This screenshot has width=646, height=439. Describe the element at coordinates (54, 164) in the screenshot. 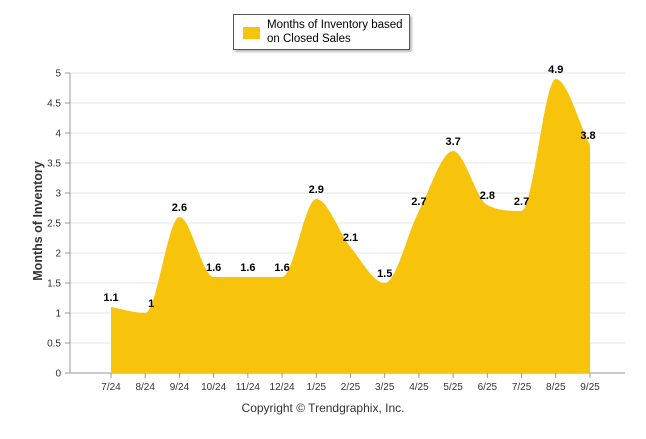

I see `y-tick-label: 3.5` at that location.